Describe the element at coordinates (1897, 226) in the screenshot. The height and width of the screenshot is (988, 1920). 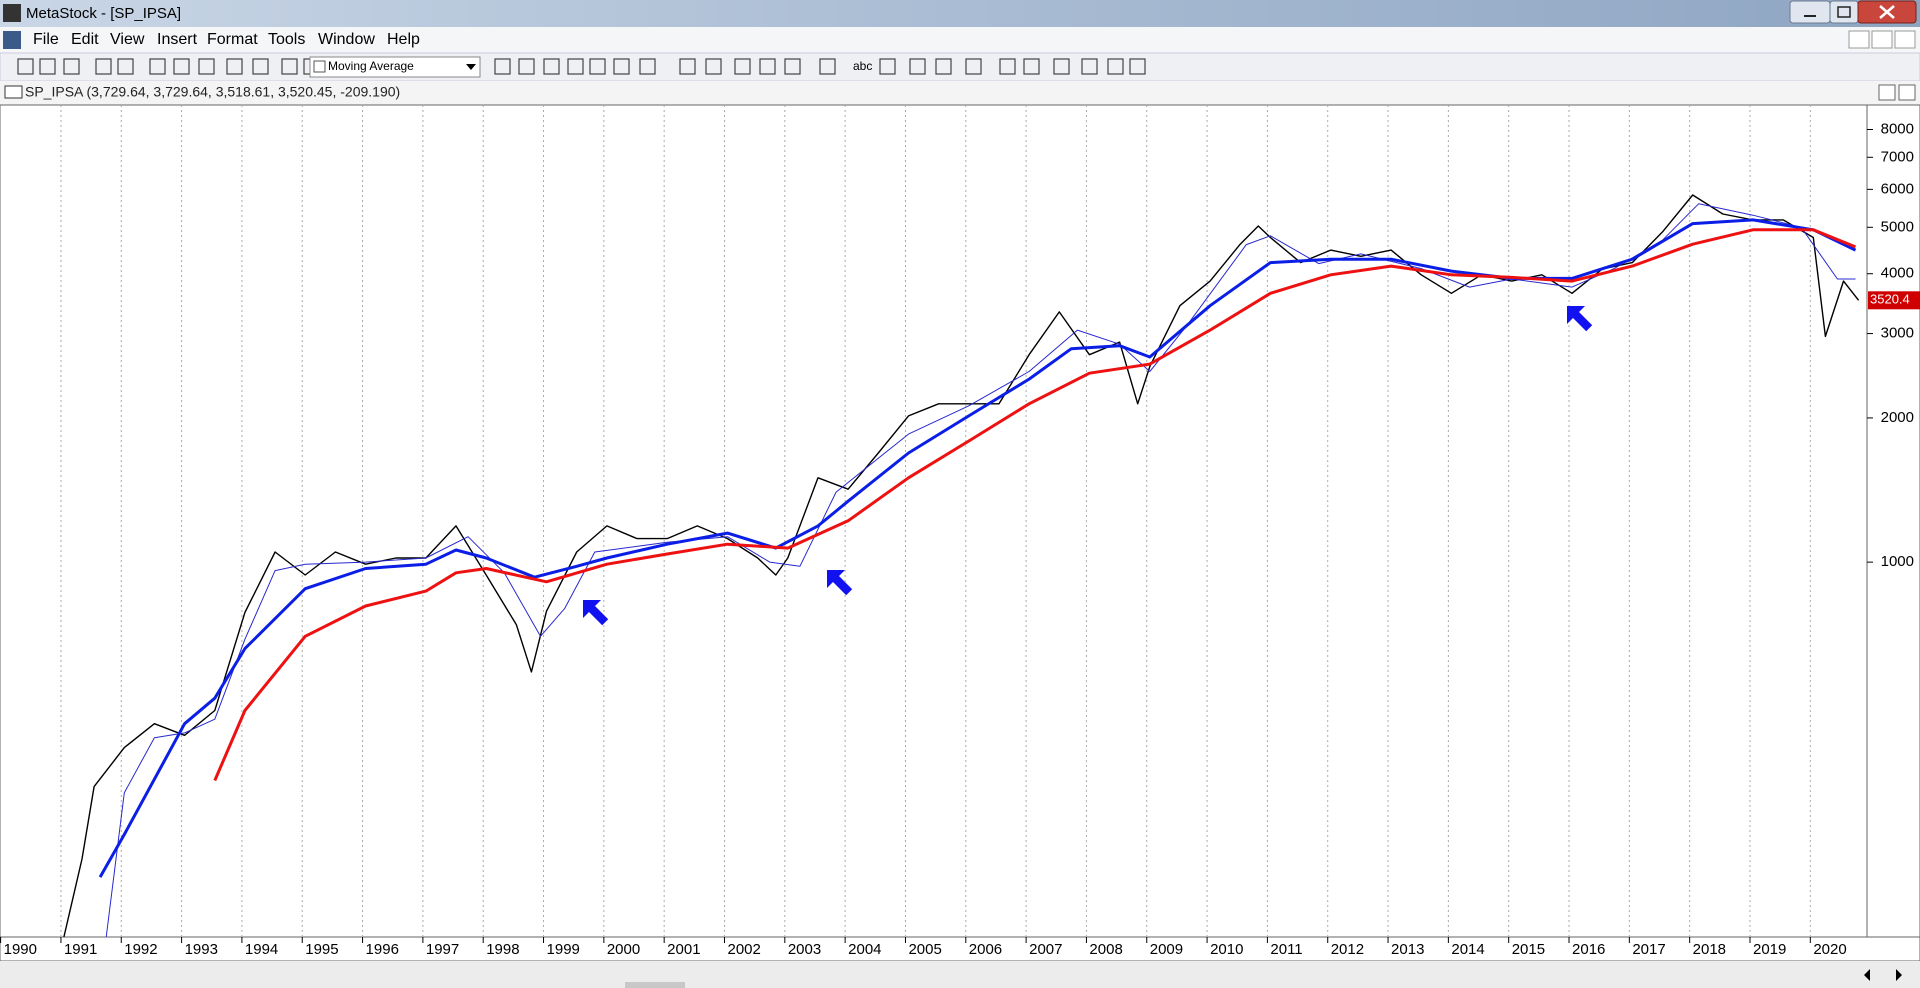
I see `y-tick-label: 5000` at that location.